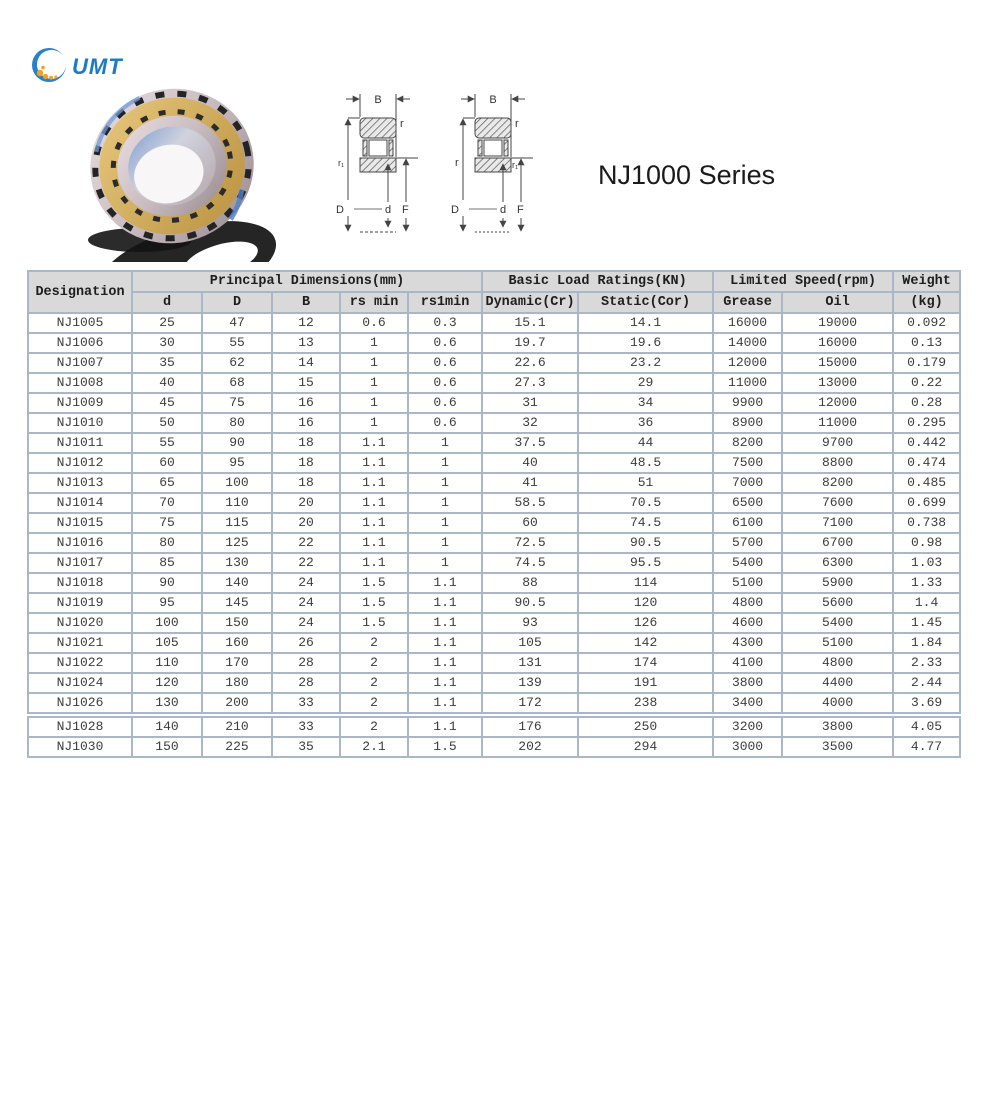 The width and height of the screenshot is (1000, 1100). I want to click on table-cell: 11000, so click(838, 423).